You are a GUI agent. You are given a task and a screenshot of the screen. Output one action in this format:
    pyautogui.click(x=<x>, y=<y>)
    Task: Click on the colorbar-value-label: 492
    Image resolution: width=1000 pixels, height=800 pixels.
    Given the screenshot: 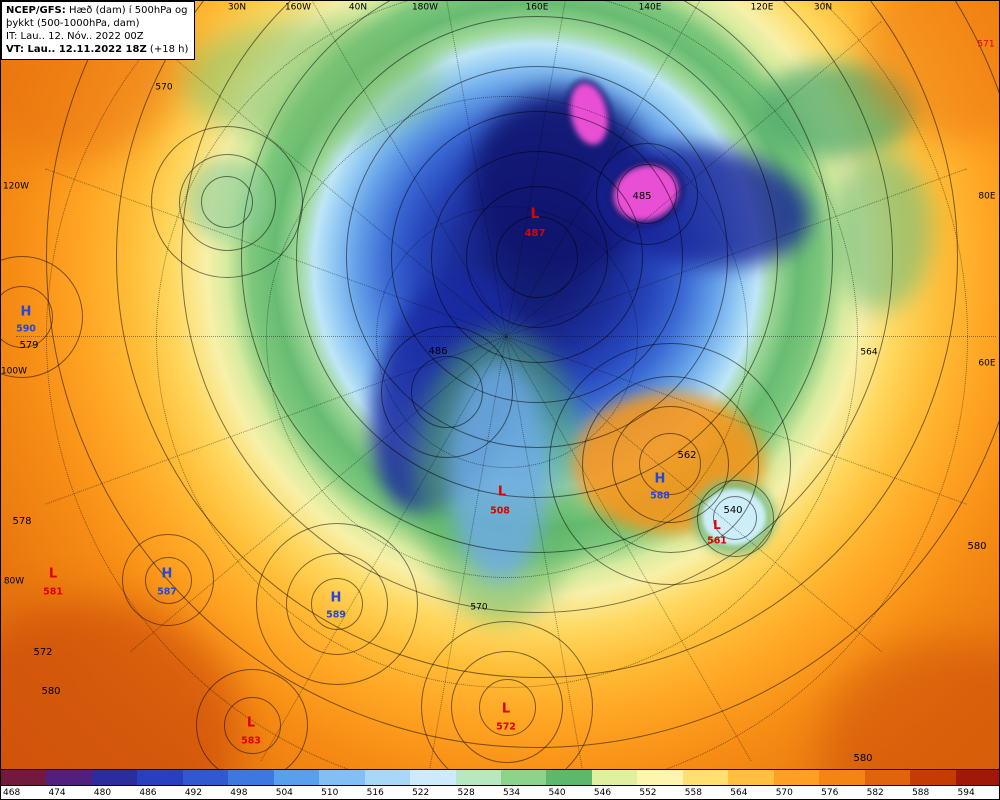 What is the action you would take?
    pyautogui.click(x=193, y=793)
    